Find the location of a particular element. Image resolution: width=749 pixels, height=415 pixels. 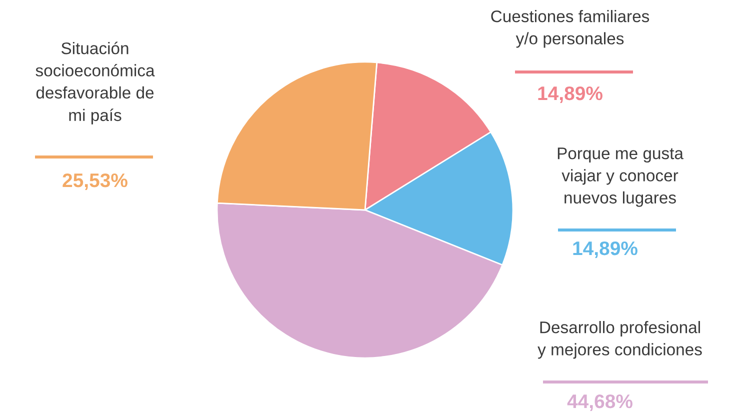

slice-label: Situación socioeconómica desfavorable de mi país is located at coordinates (95, 83).